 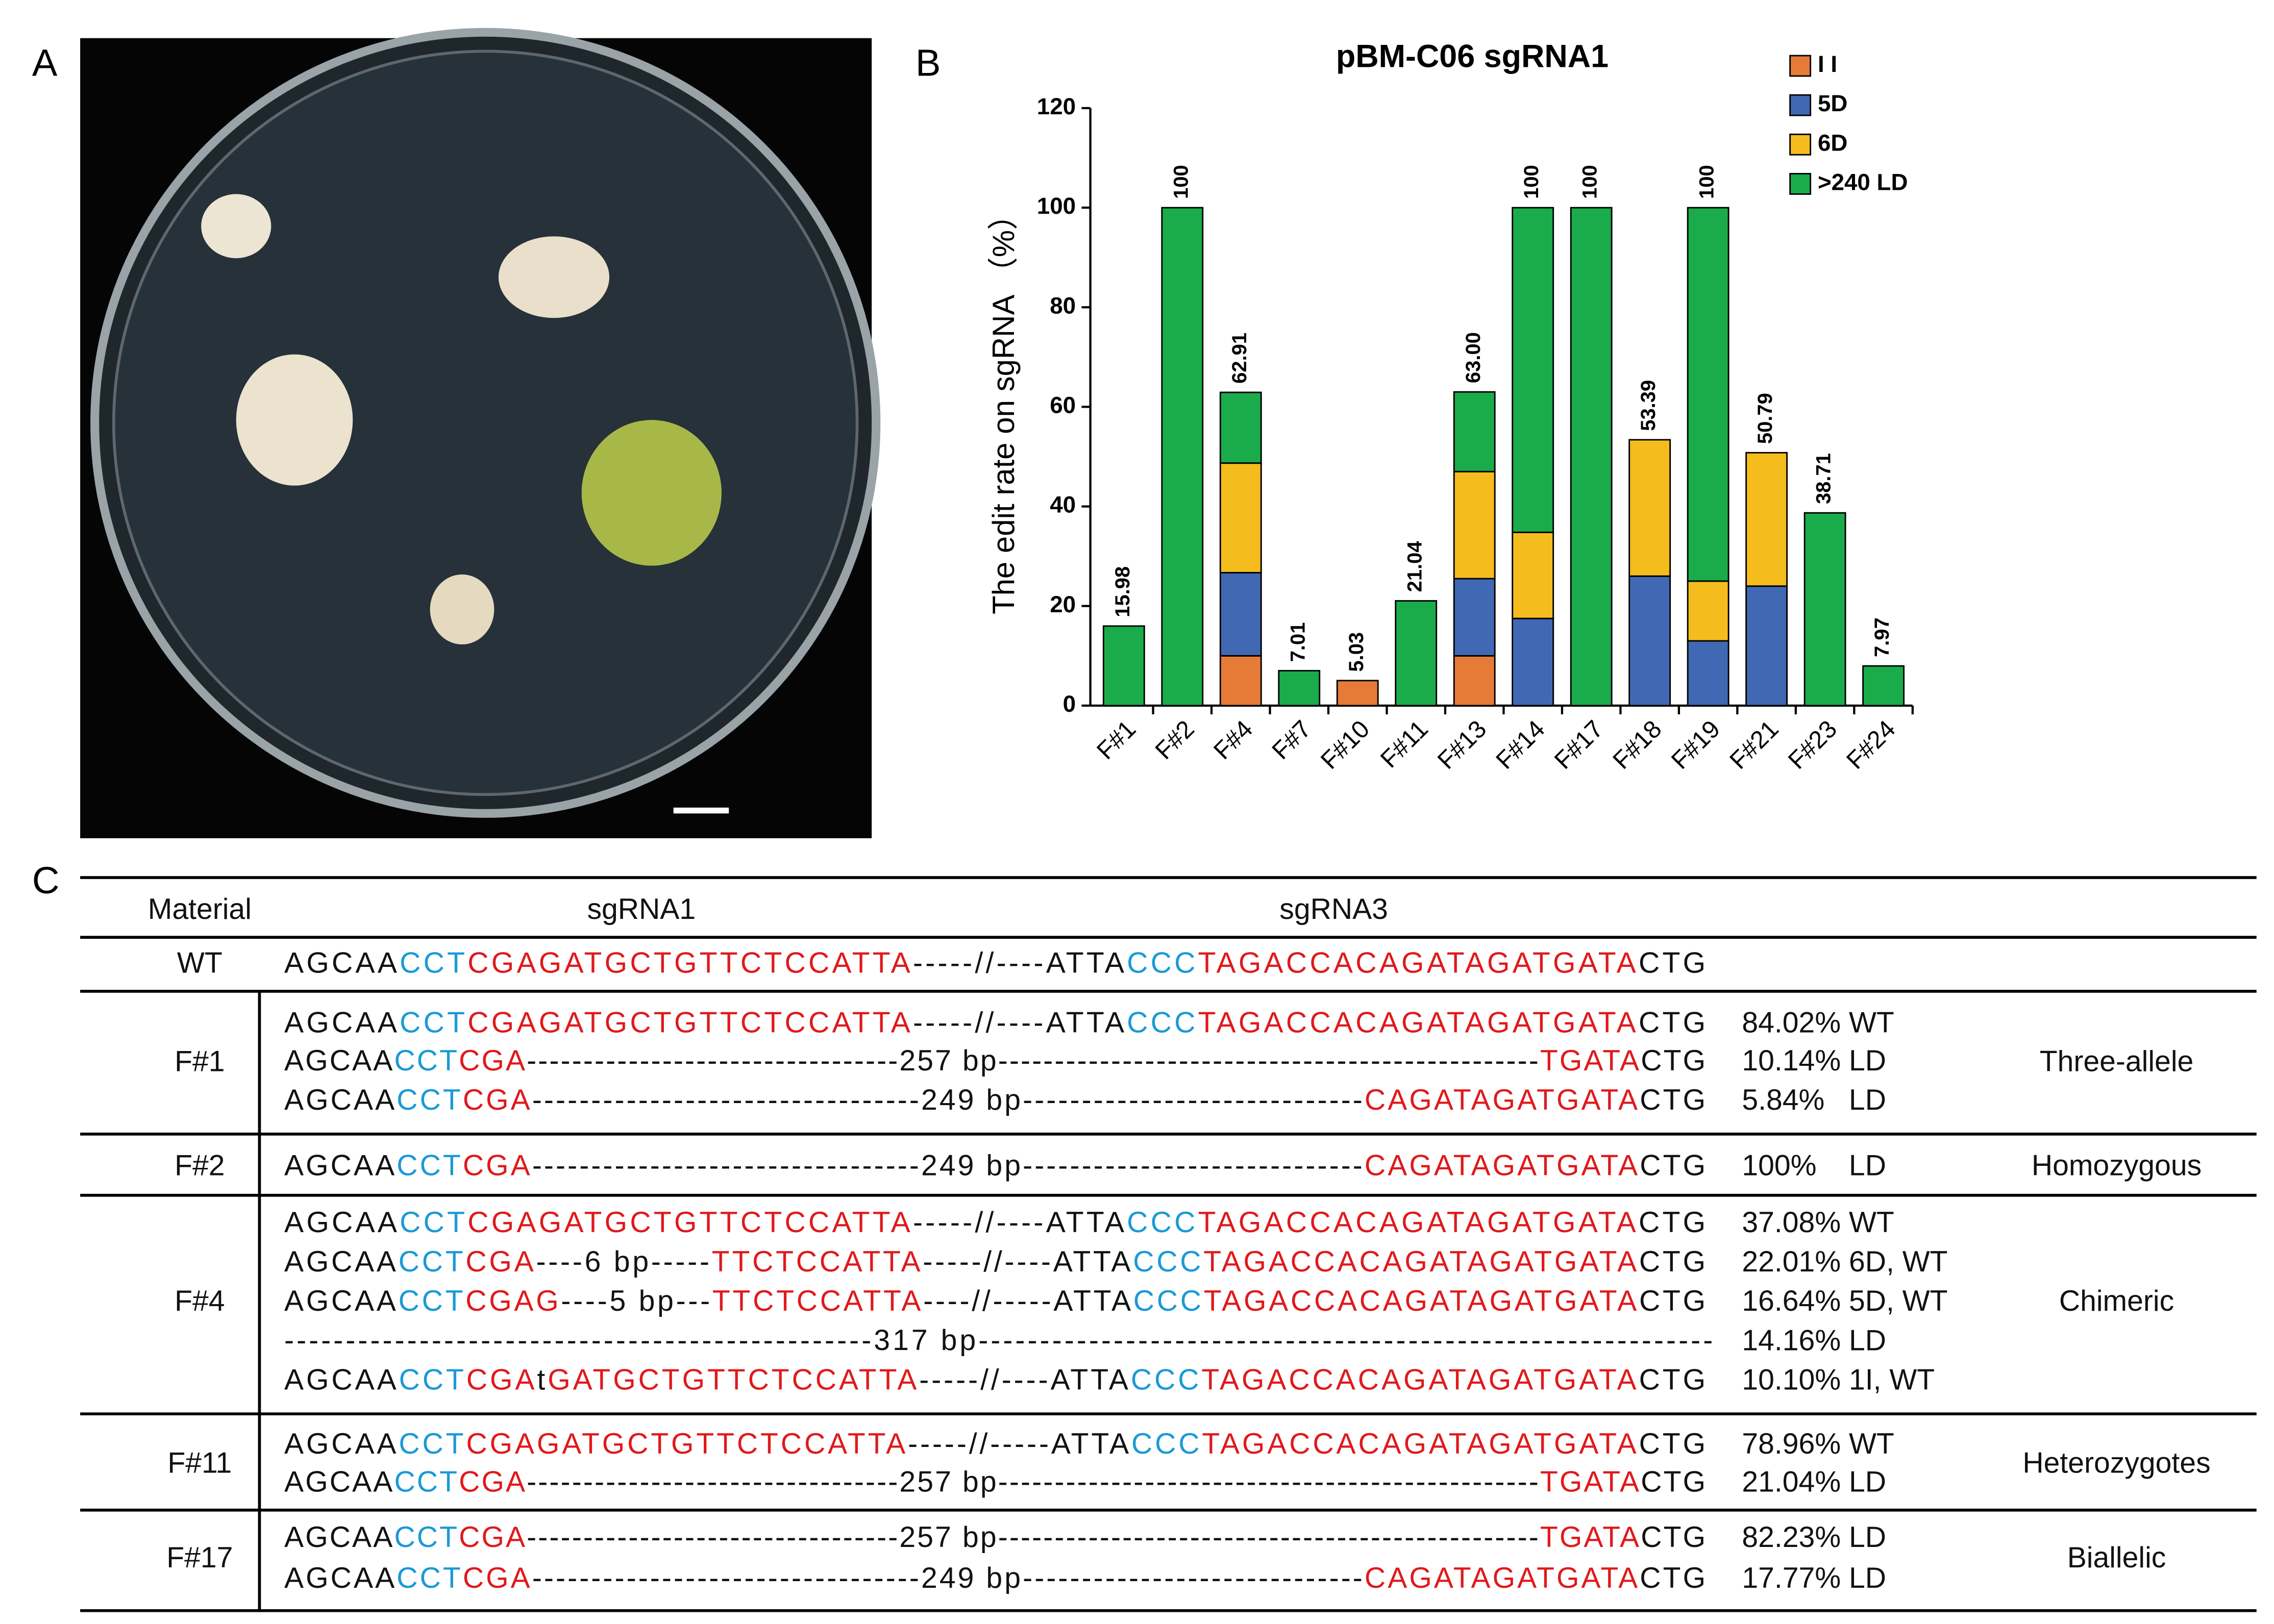 I want to click on sequence-part: TGATA, so click(x=1589, y=1482).